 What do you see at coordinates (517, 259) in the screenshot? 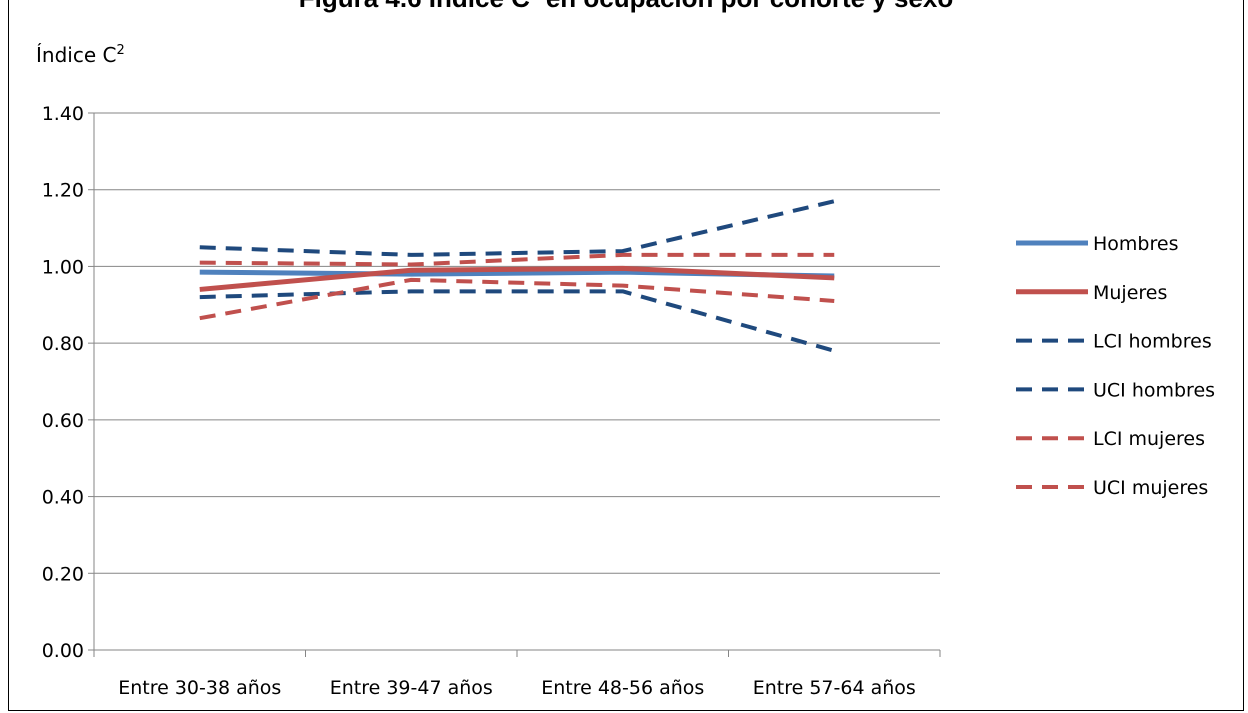
I see `series-line-uci-mujeres` at bounding box center [517, 259].